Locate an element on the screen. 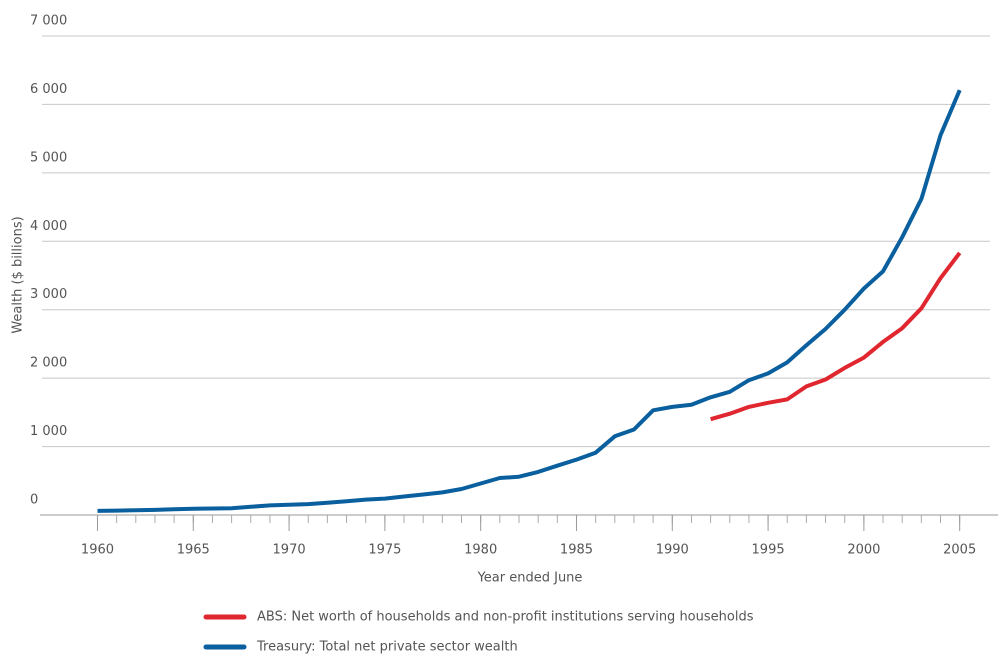 The height and width of the screenshot is (655, 1004). y-tick-label: 5 000 is located at coordinates (48, 157).